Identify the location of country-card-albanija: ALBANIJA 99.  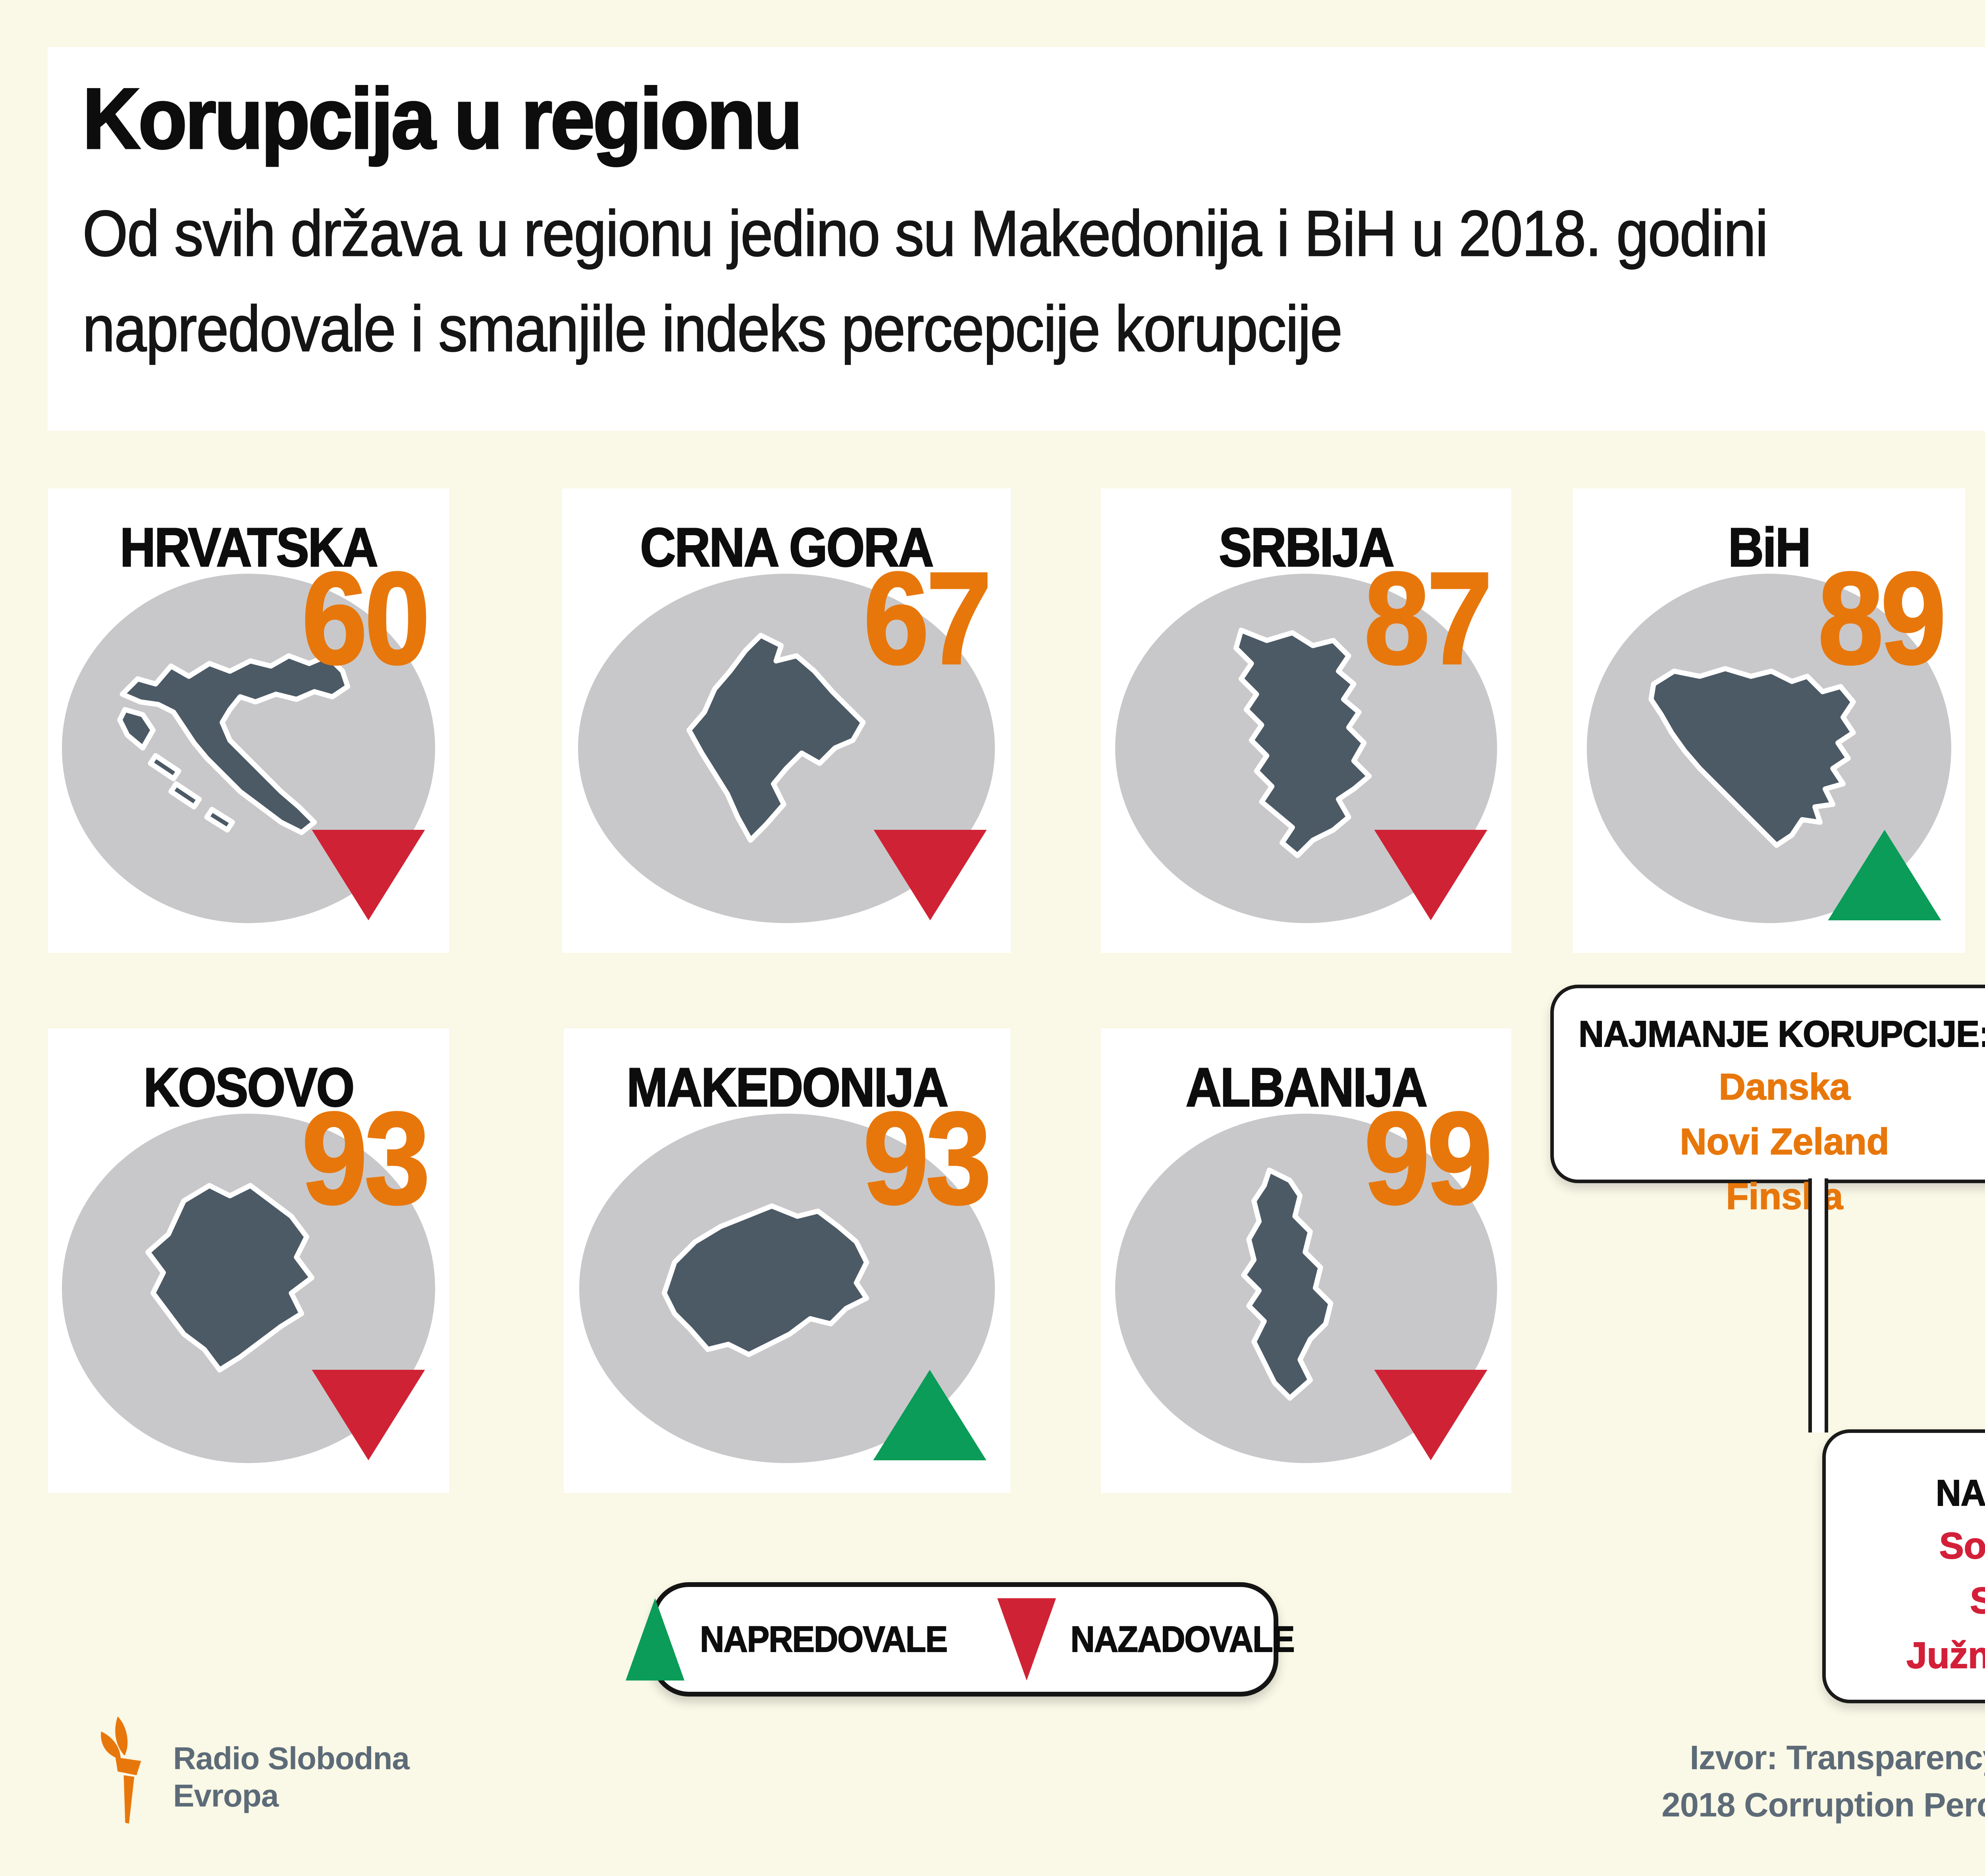
(1306, 1260).